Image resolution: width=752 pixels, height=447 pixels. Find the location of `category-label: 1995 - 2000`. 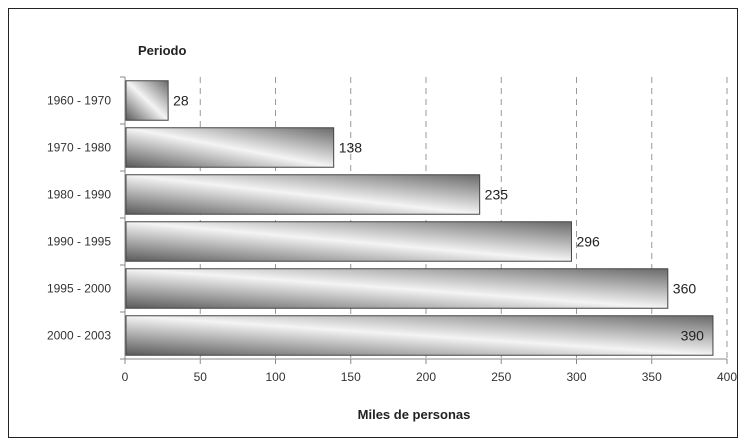

category-label: 1995 - 2000 is located at coordinates (79, 289).